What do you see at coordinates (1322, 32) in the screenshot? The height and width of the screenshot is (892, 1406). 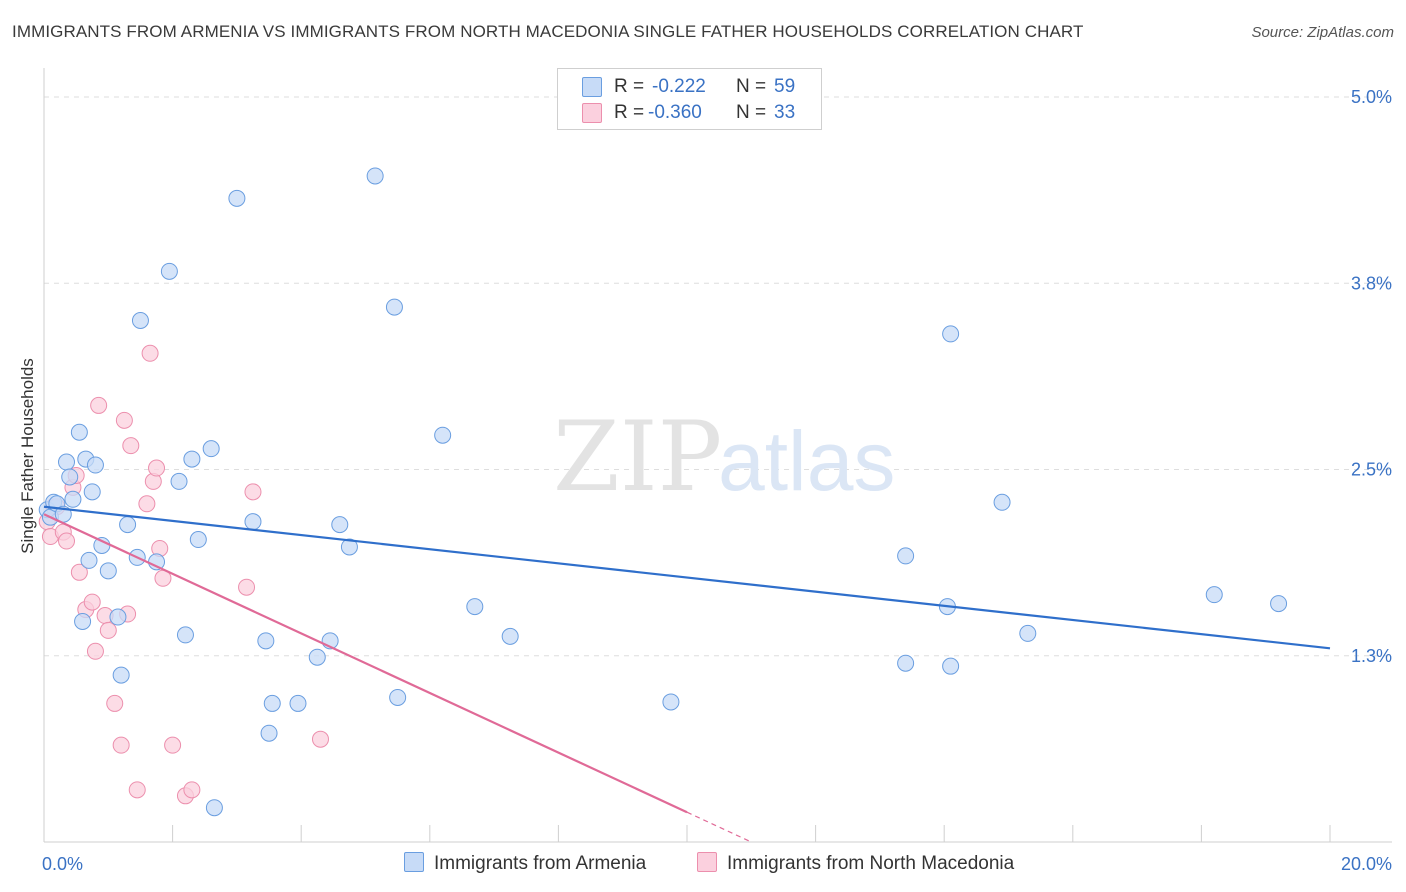 I see `source-label: Source: ZipAtlas.com` at bounding box center [1322, 32].